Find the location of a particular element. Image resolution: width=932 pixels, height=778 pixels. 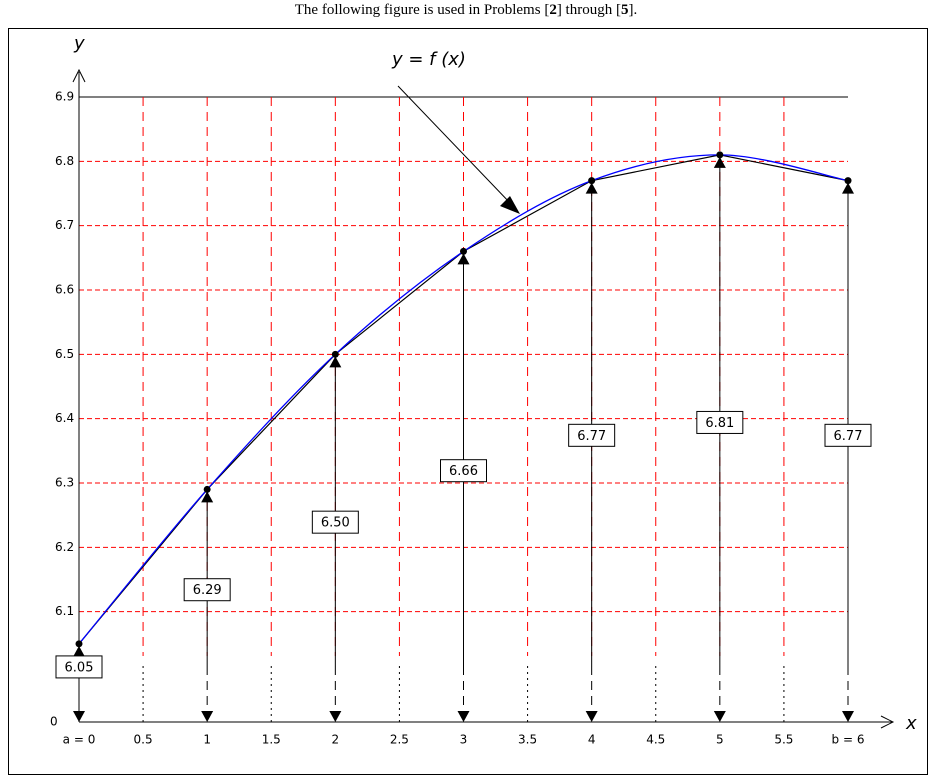

y-tick-label: 6.9 is located at coordinates (64, 97).